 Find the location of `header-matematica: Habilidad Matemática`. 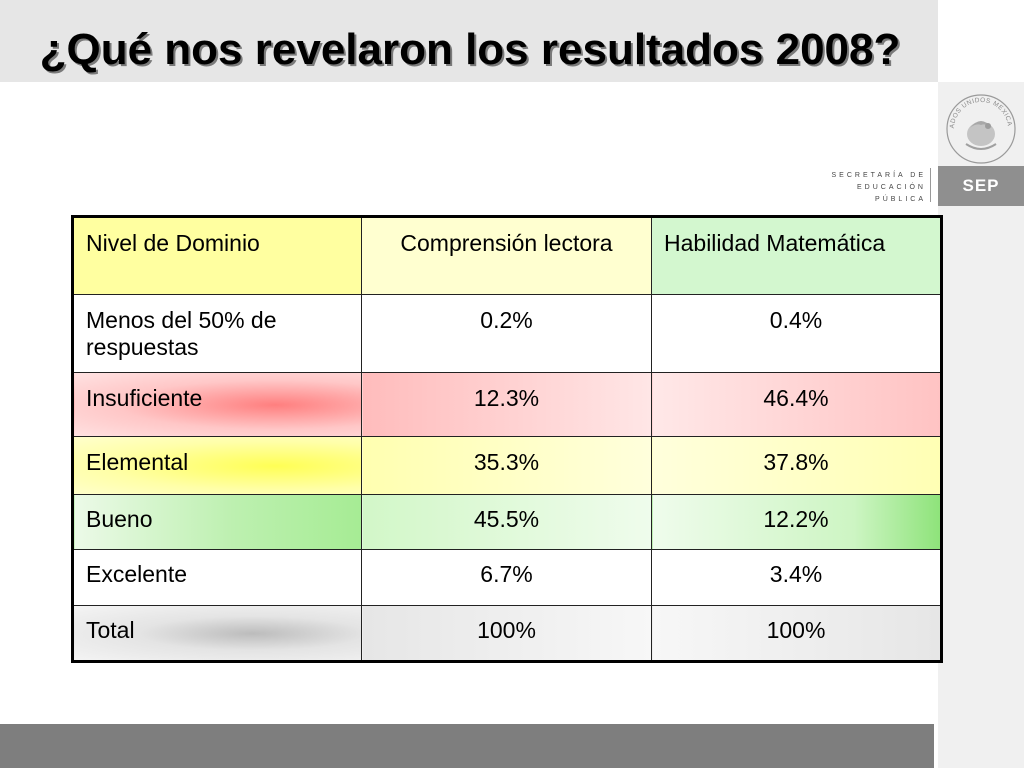

header-matematica: Habilidad Matemática is located at coordinates (796, 255).